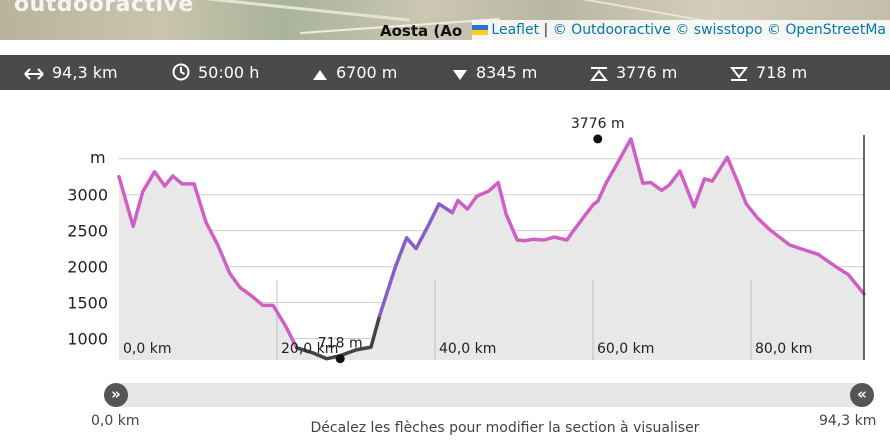 This screenshot has width=890, height=444. I want to click on y-axis-unit: m, so click(98, 157).